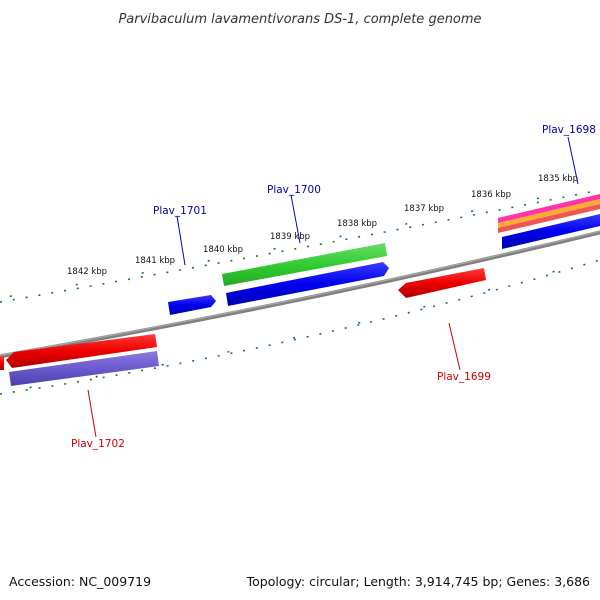 This screenshot has height=600, width=600. Describe the element at coordinates (491, 195) in the screenshot. I see `scale-label: 1836 kbp` at that location.